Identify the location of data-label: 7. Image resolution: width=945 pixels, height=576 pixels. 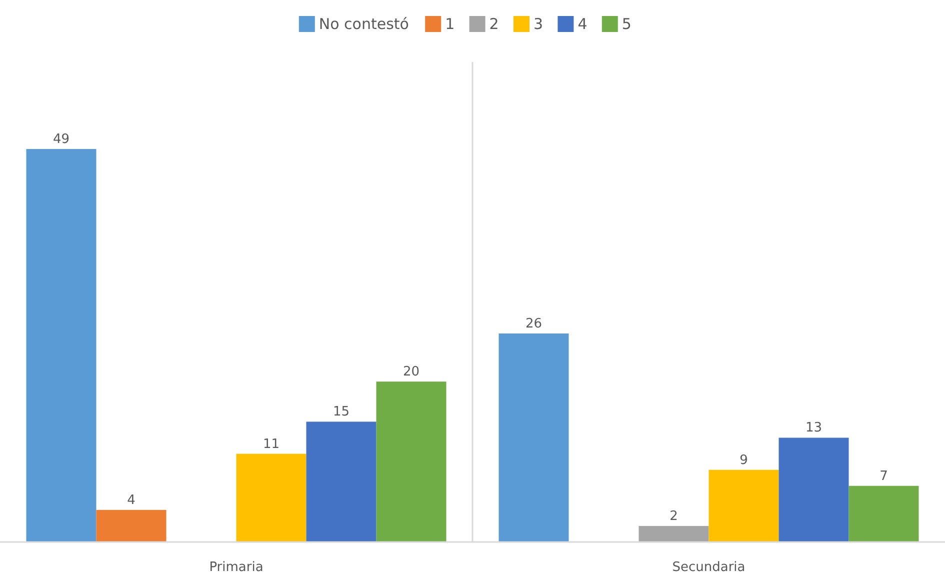
(884, 476).